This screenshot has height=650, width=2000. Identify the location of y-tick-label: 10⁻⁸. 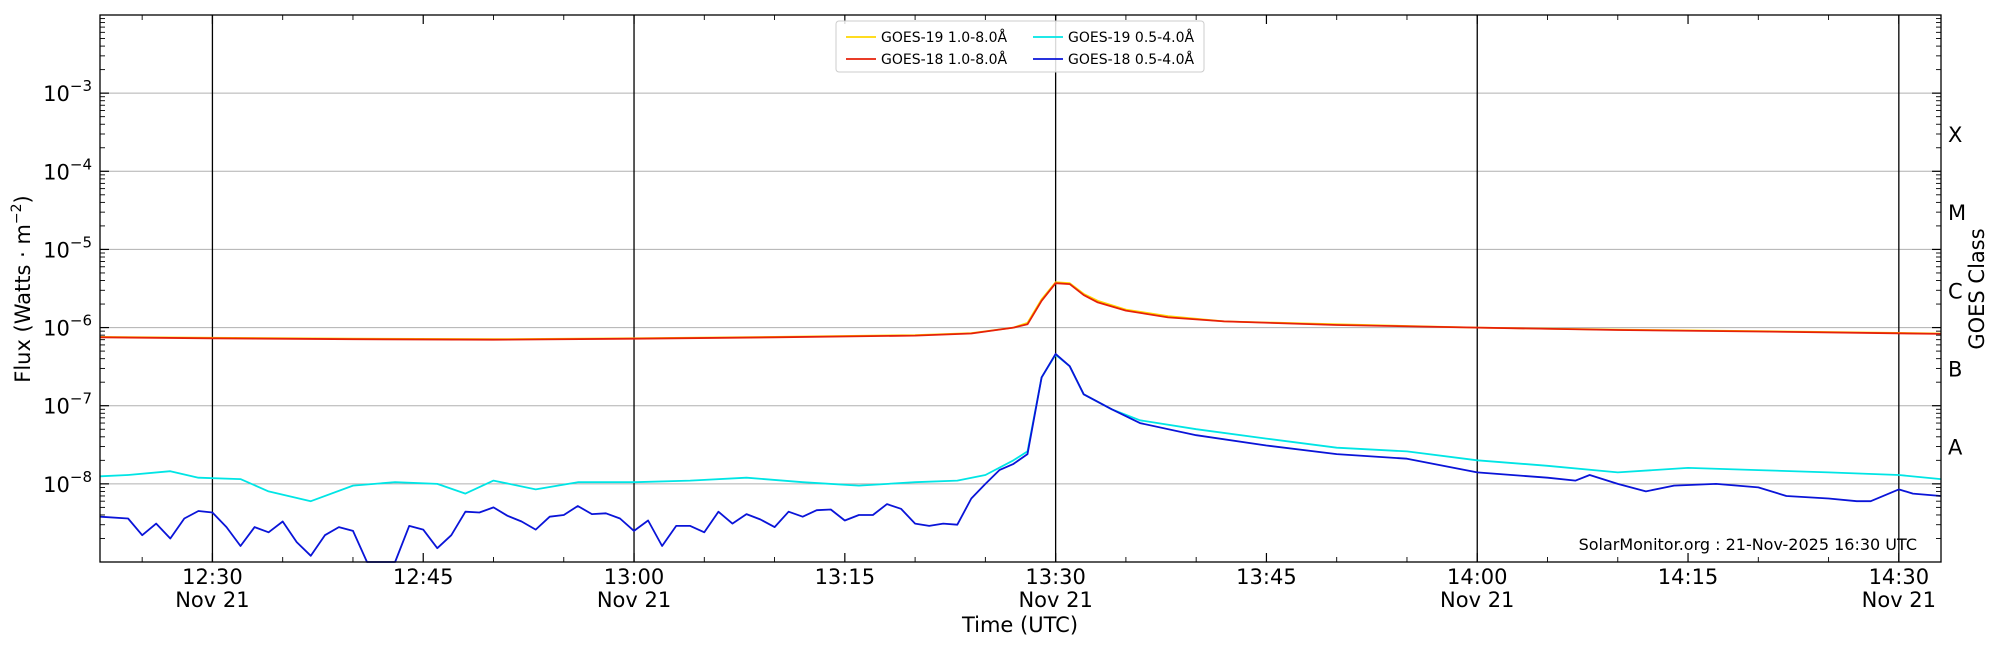
(67, 482).